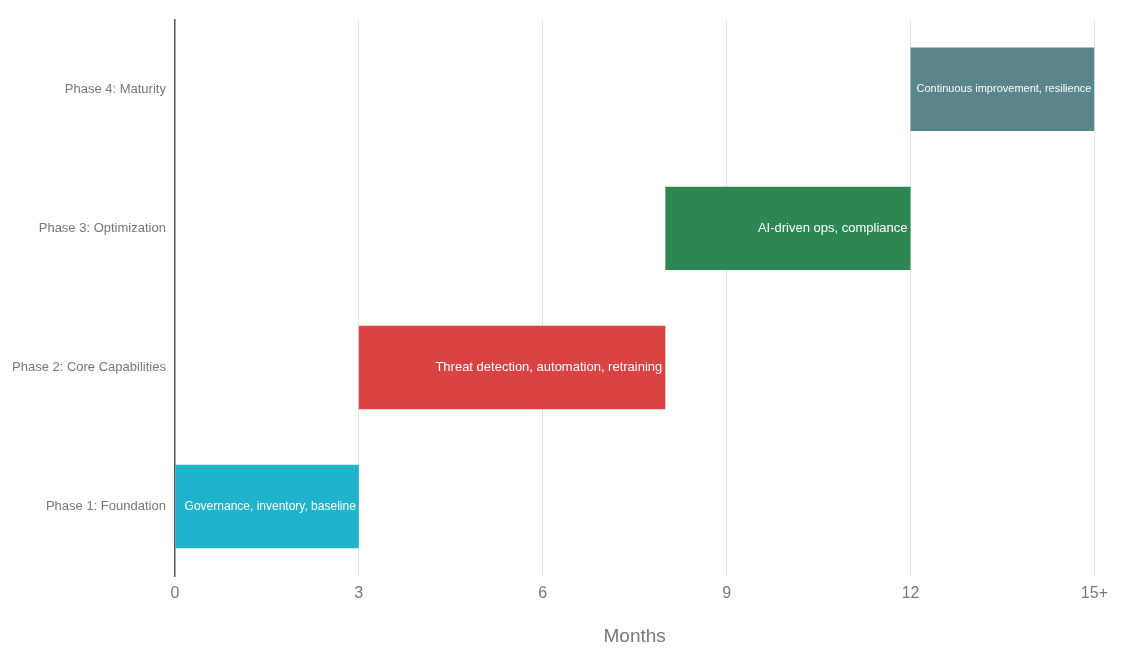 This screenshot has height=660, width=1124. What do you see at coordinates (270, 505) in the screenshot?
I see `data-label: Governance, inventory, baseline` at bounding box center [270, 505].